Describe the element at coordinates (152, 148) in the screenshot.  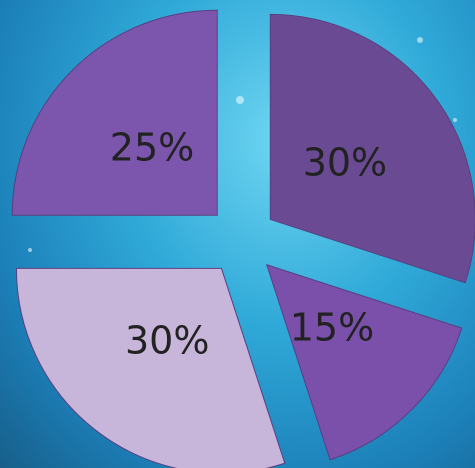
I see `slice-label: 25%` at that location.